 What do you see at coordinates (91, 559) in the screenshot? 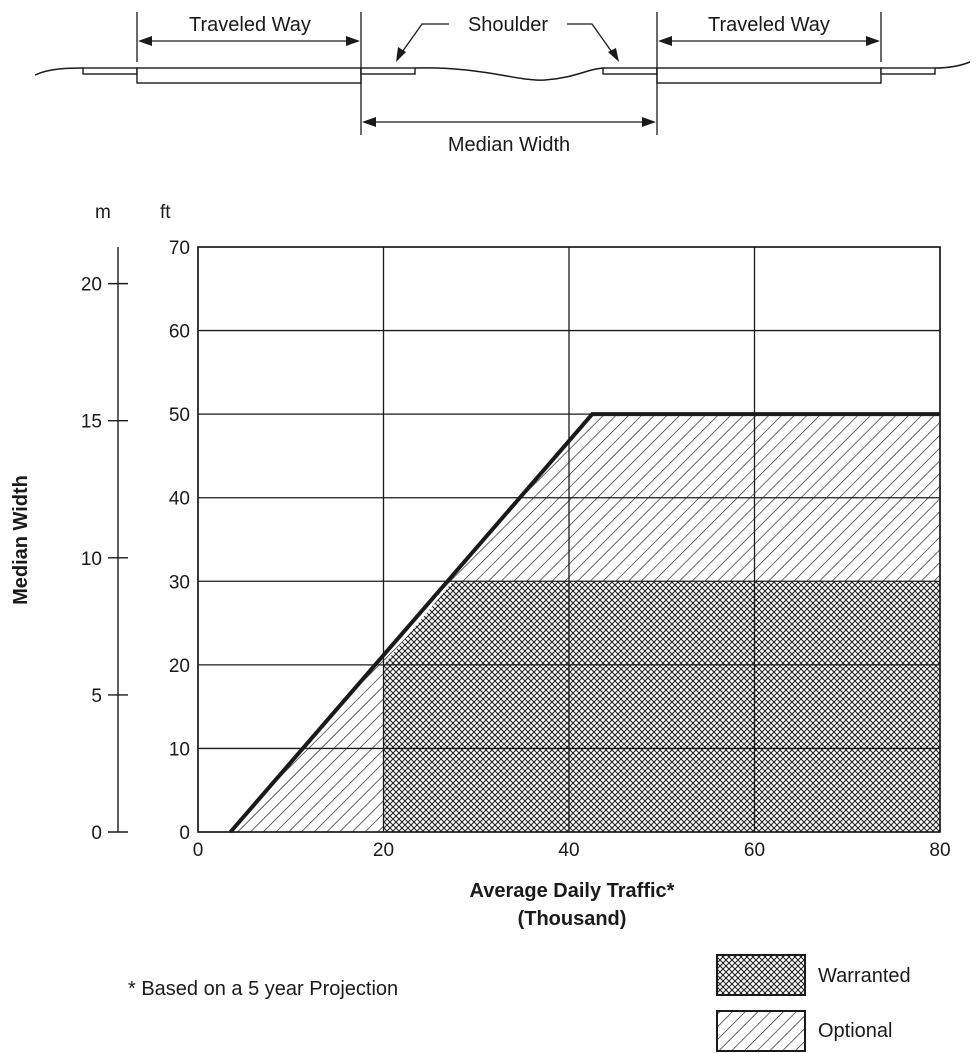
I see `meter-tick-label: 10` at bounding box center [91, 559].